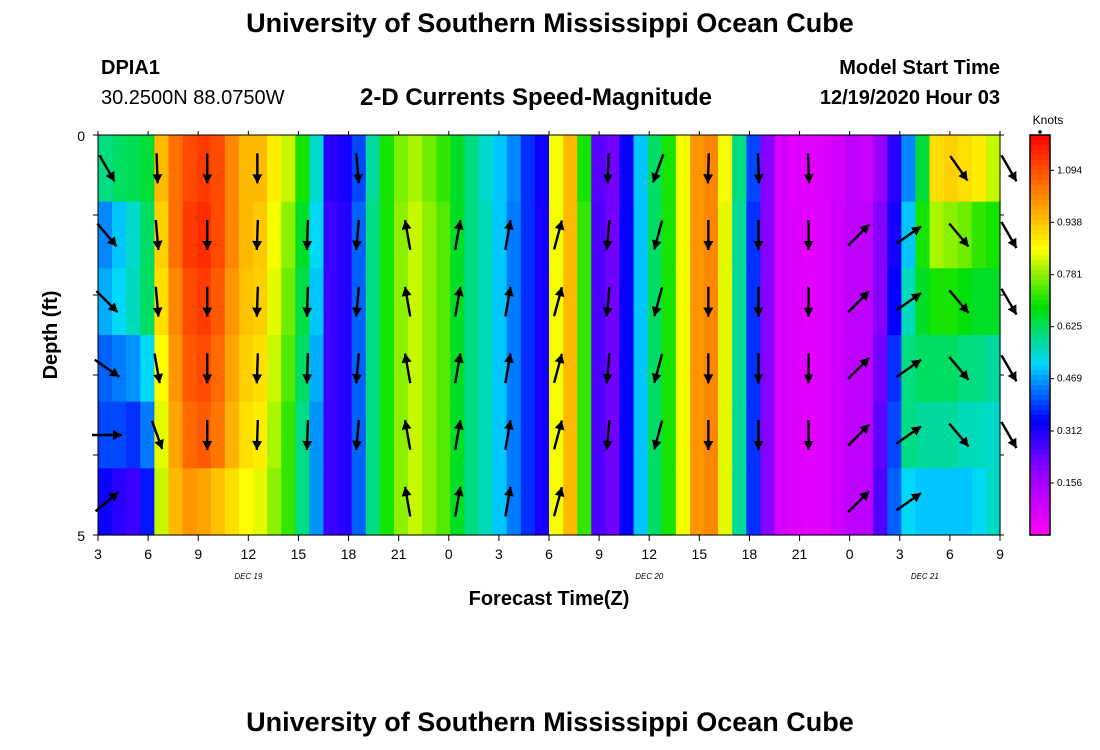 The height and width of the screenshot is (750, 1100). Describe the element at coordinates (1055, 333) in the screenshot. I see `colorbar: 0.156 0.312 0.469 0.625 0.781 0.938 1.094` at that location.